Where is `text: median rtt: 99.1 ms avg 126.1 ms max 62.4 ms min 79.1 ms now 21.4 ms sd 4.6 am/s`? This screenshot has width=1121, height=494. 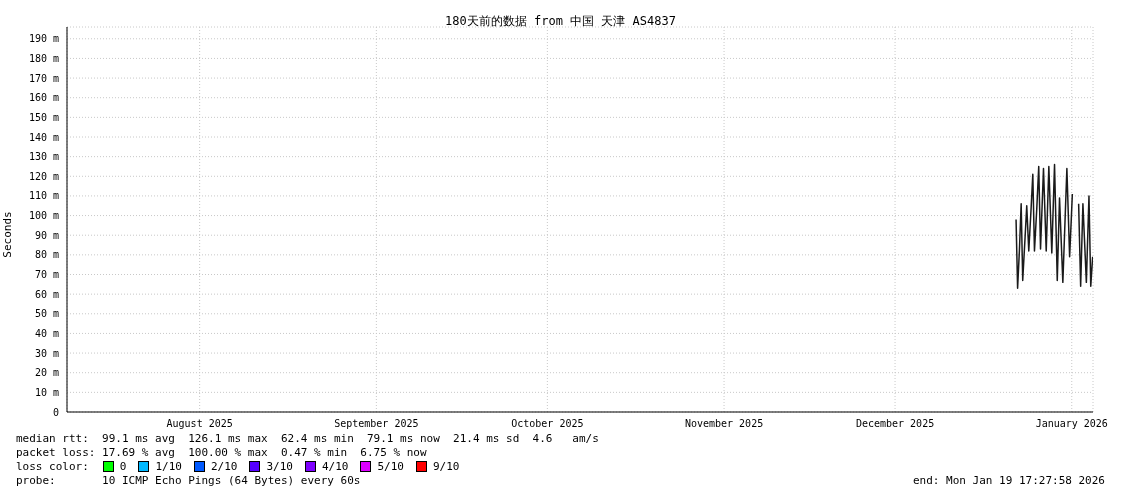
text: median rtt: 99.1 ms avg 126.1 ms max 62.4 ms min 79.1 ms now 21.4 ms sd 4.6 am/s is located at coordinates (307, 438).